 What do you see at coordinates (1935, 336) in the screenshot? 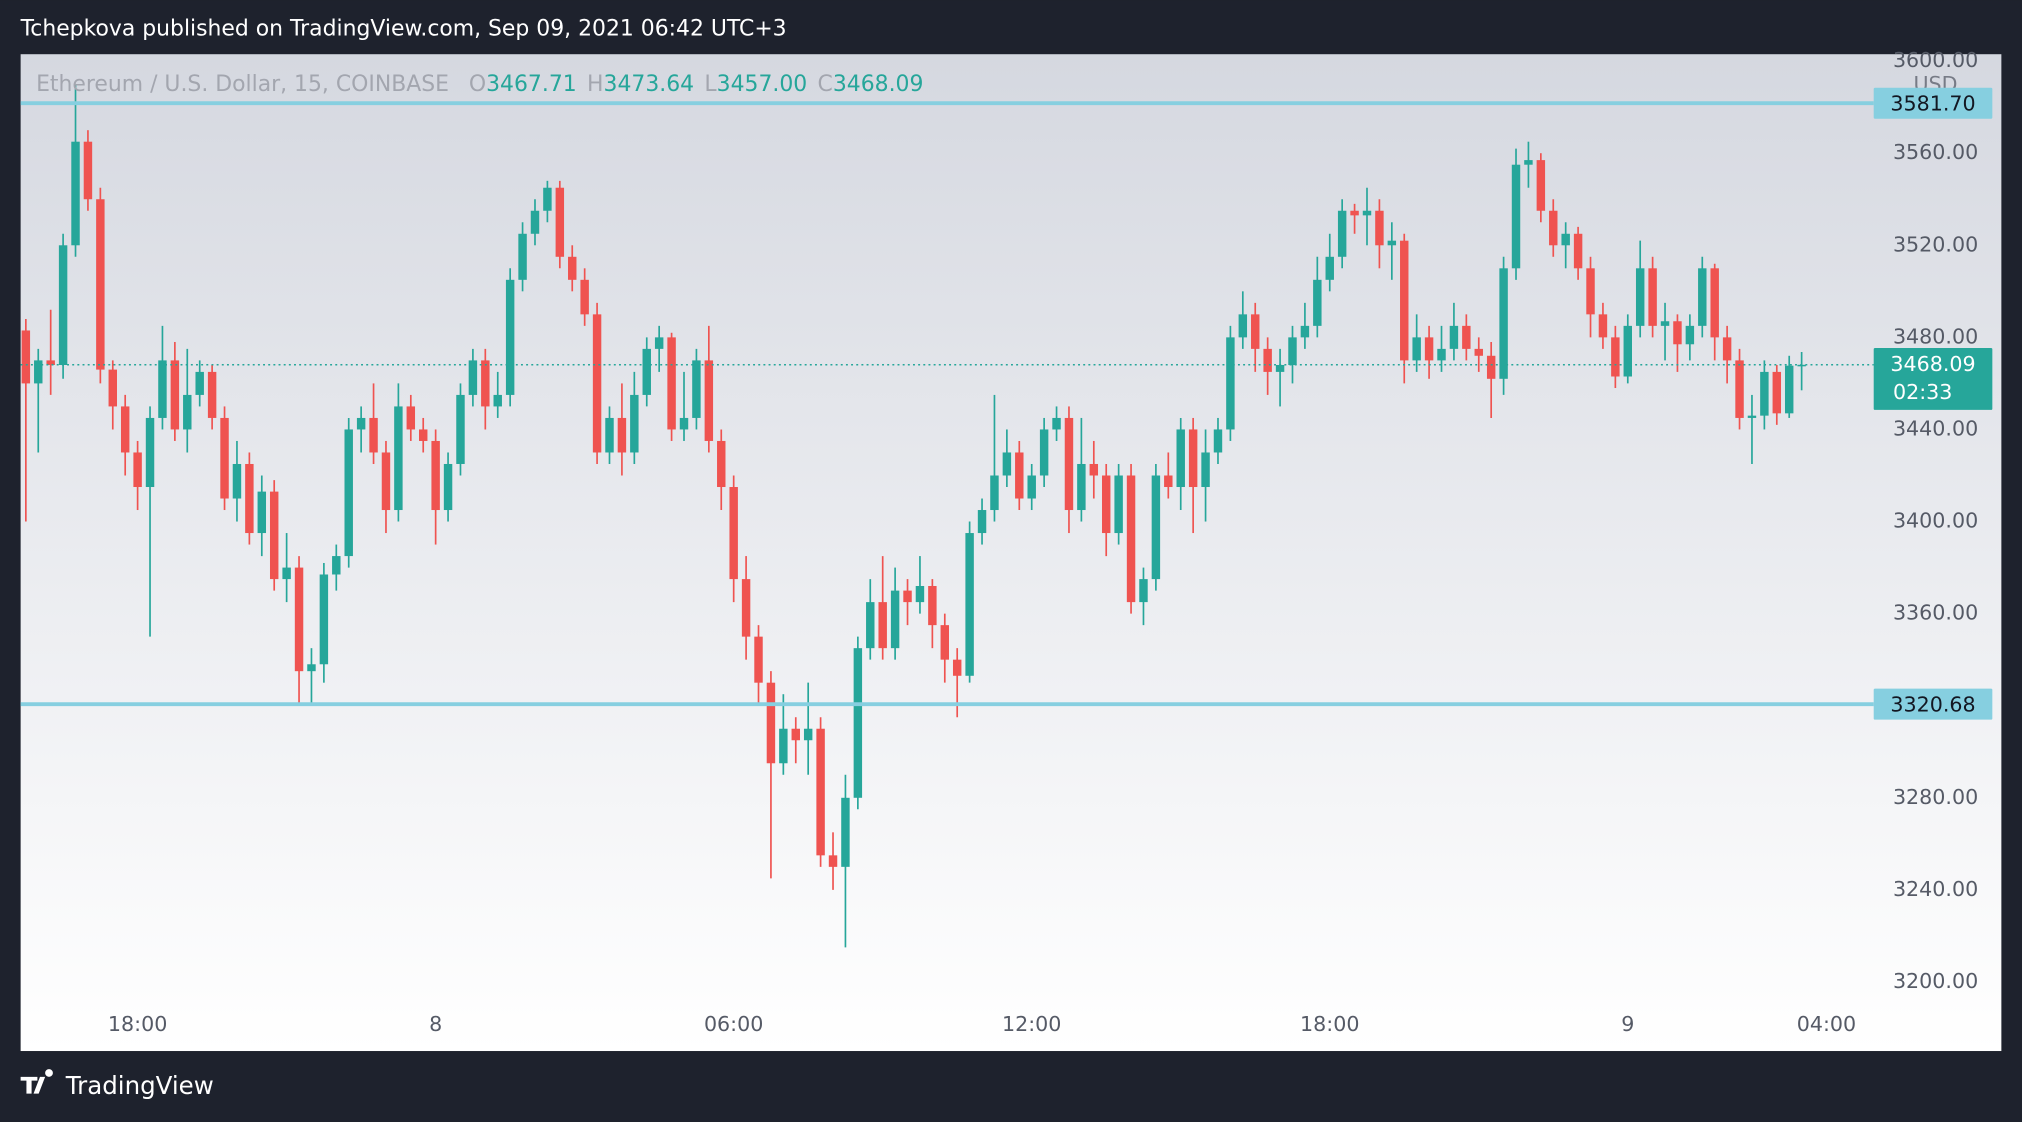
I see `y-tick-label: 3480.00` at bounding box center [1935, 336].